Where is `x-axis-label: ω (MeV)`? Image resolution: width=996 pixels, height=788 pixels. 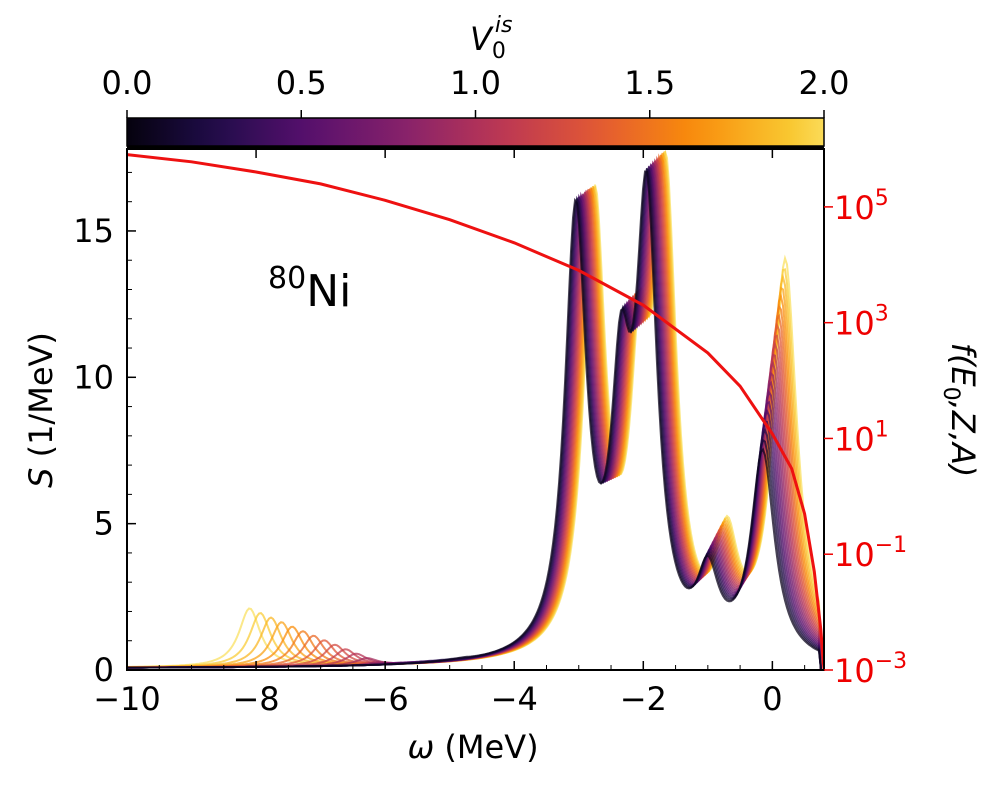
x-axis-label: ω (MeV) is located at coordinates (472, 747).